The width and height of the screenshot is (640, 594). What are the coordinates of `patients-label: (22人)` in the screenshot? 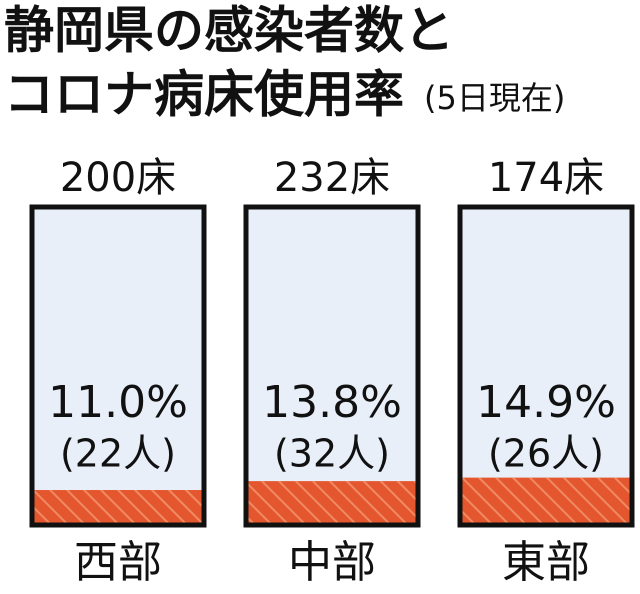 It's located at (118, 454).